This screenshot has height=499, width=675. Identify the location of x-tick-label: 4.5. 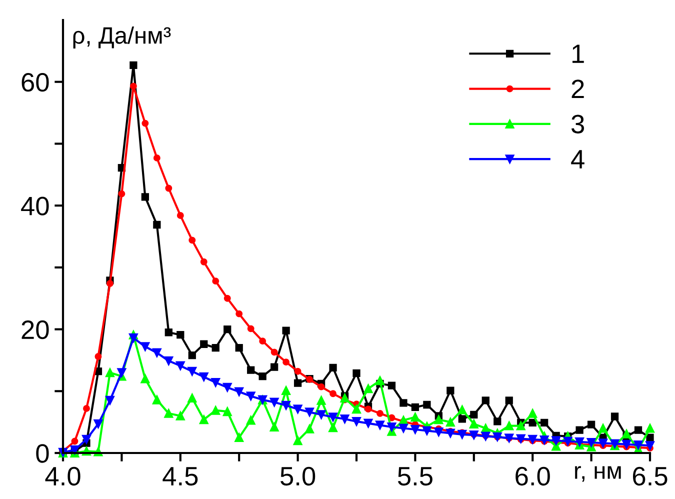
(180, 476).